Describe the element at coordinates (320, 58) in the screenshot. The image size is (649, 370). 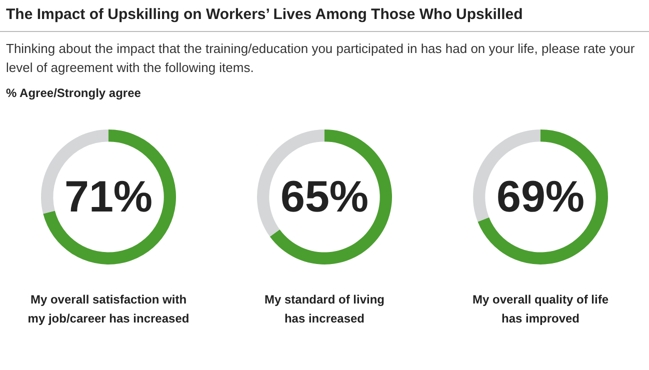
I see `text: Thinking about the impact that the training/education you participated in has had on your life, please rate your level of agreement with the following items.` at that location.